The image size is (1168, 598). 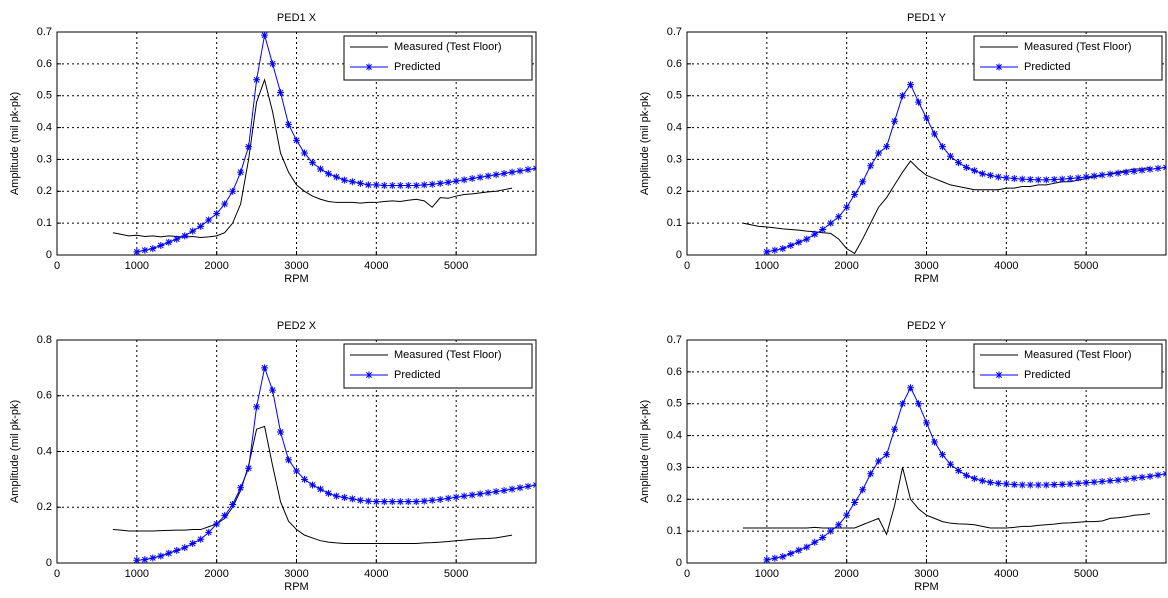 I want to click on x-tick-label: 0, so click(x=57, y=266).